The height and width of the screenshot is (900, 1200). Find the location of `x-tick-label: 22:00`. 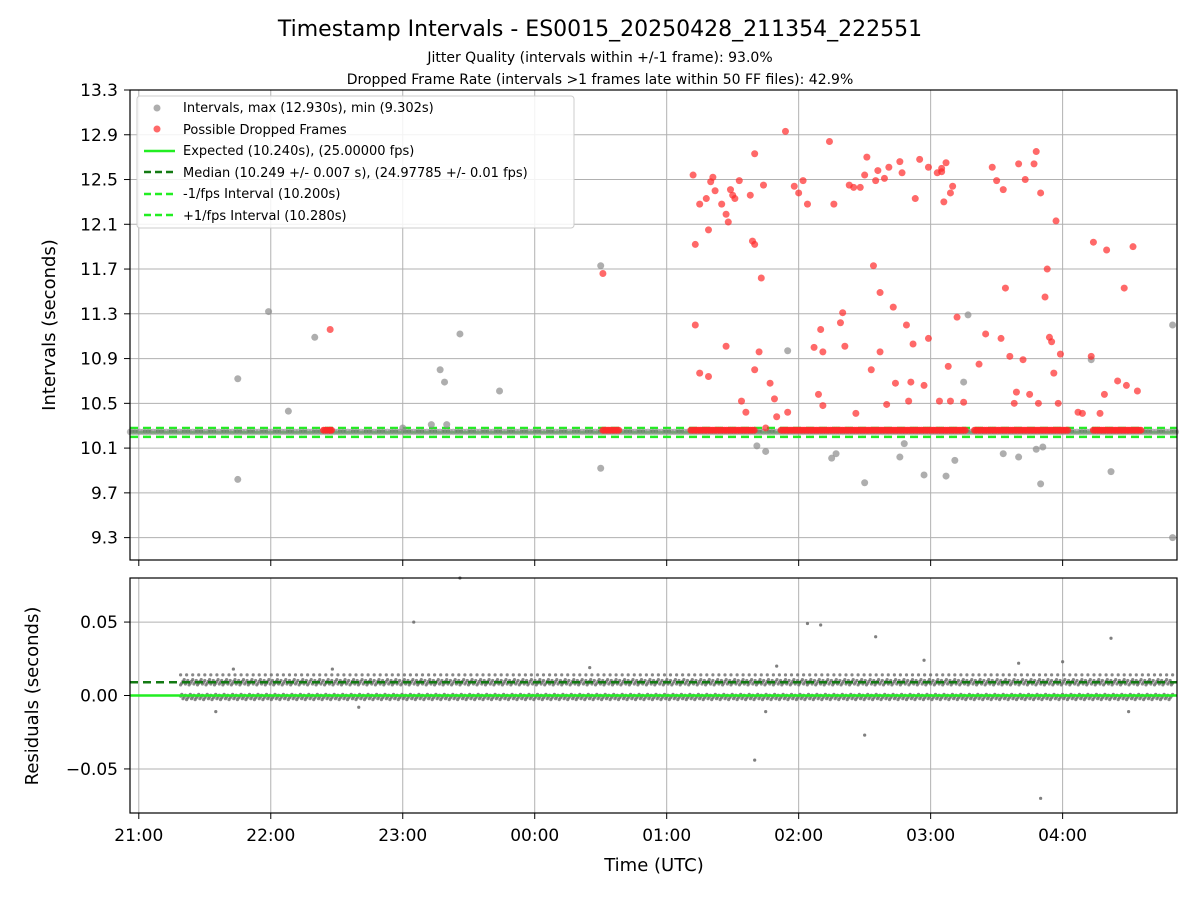

x-tick-label: 22:00 is located at coordinates (270, 836).